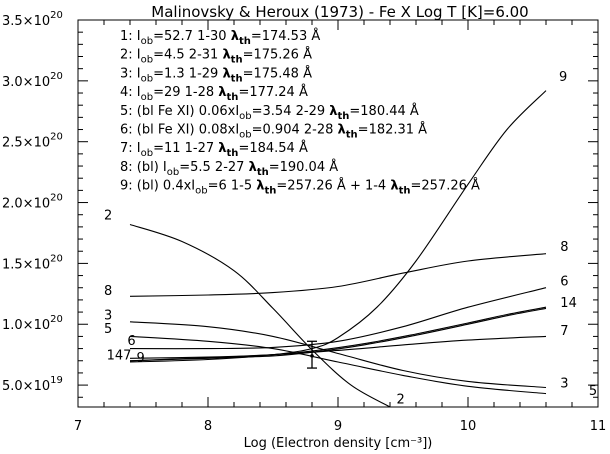 This screenshot has height=454, width=610. I want to click on y-tick-label-3: 2.0×10²⁰, so click(32, 202).